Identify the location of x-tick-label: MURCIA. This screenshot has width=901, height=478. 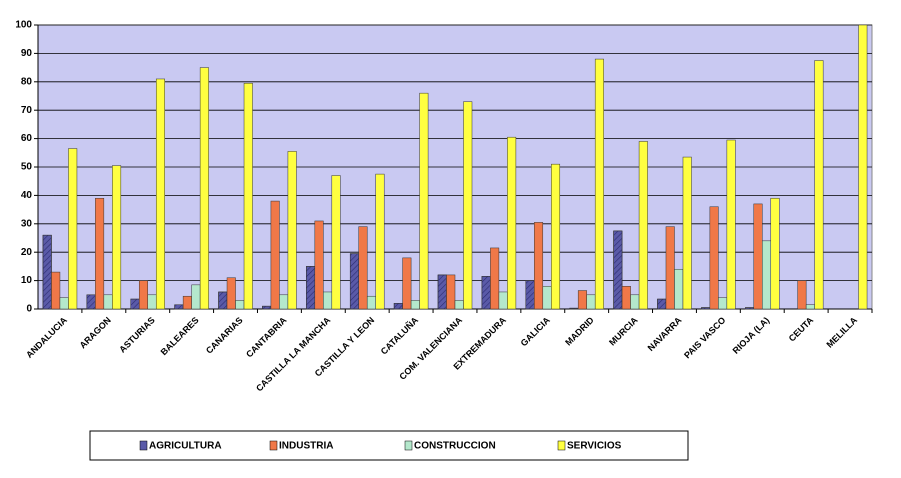
(623, 331).